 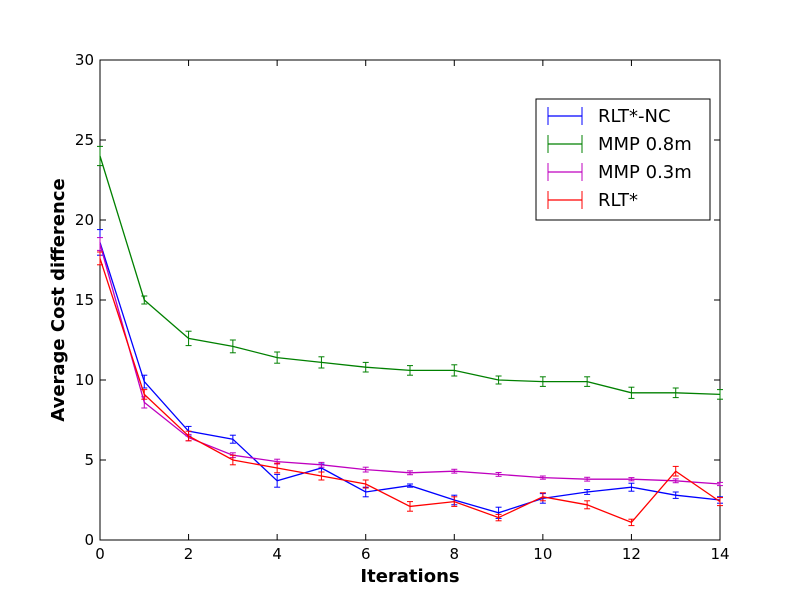 I want to click on x-tick-label: 2, so click(x=189, y=554).